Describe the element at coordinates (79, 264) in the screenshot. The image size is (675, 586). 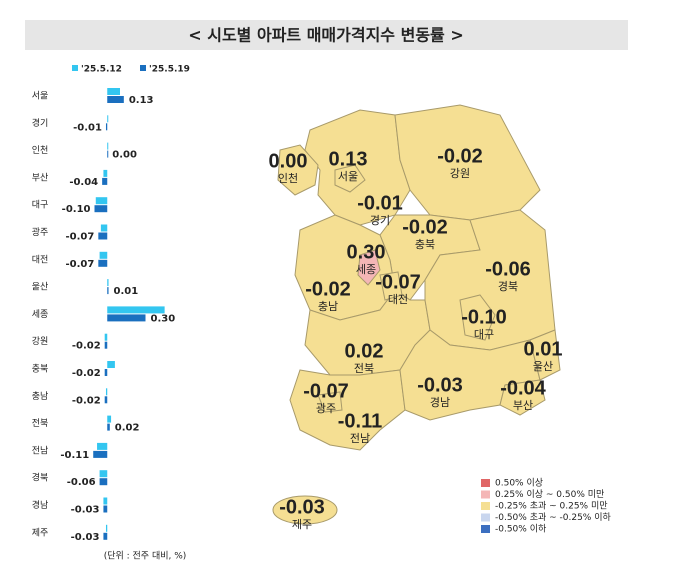
I see `value-label: -0.07` at that location.